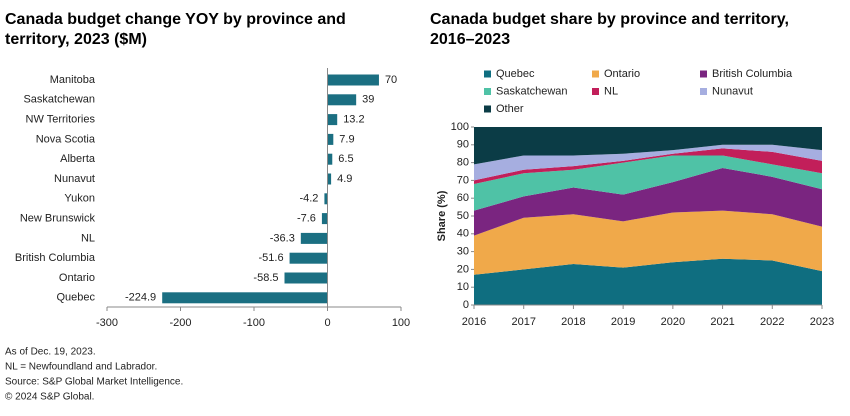  I want to click on note: © 2024 S&P Global., so click(49, 397).